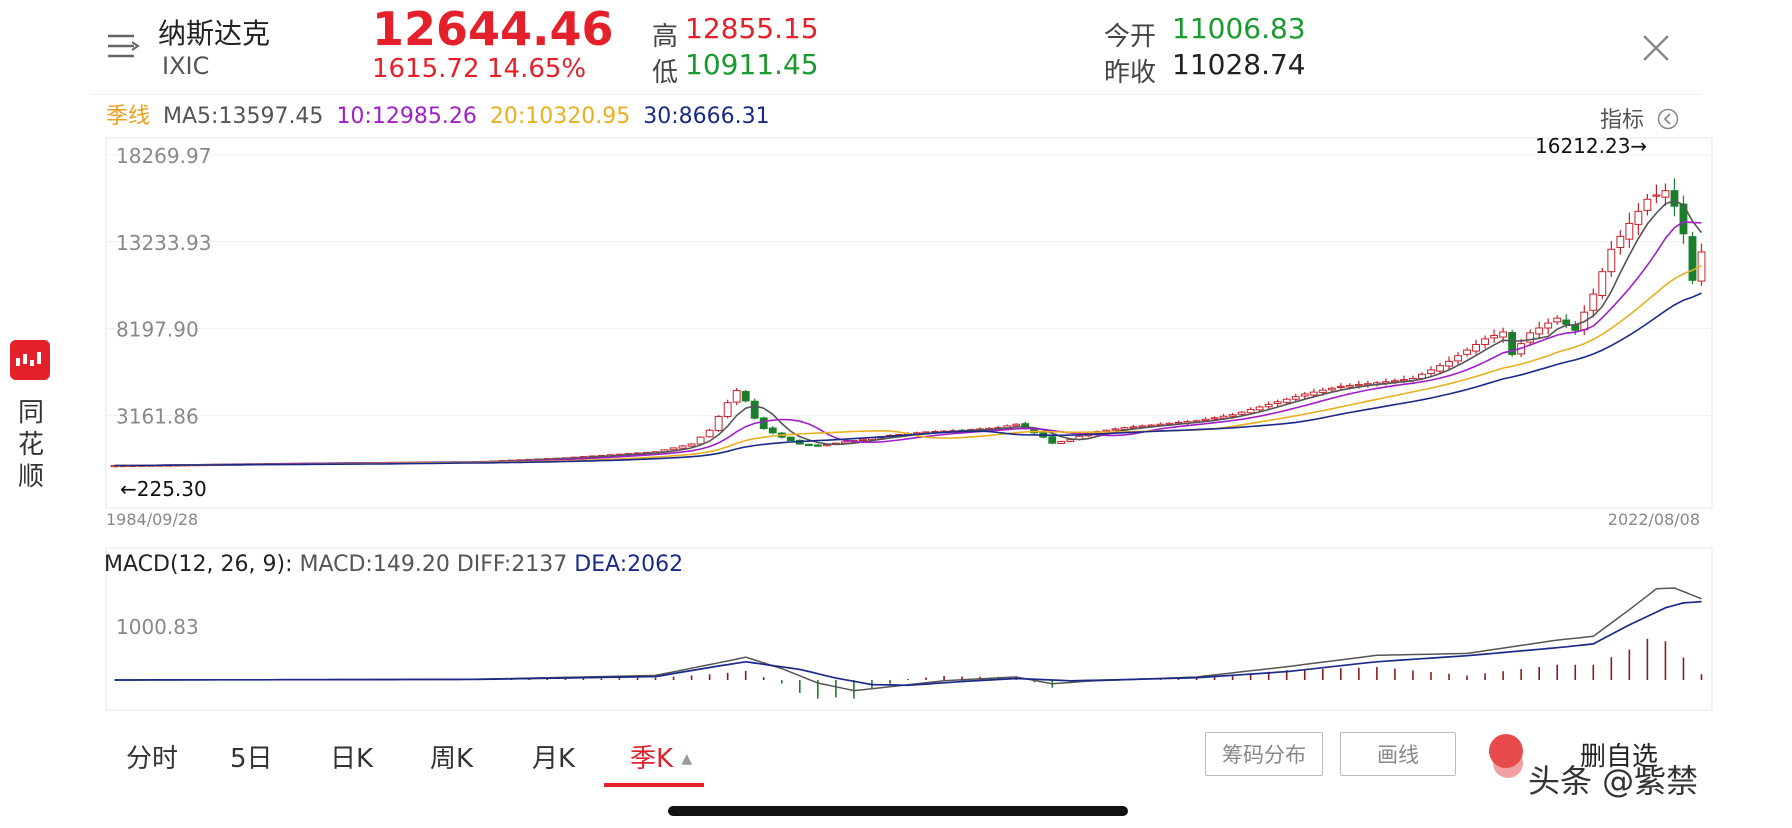 This screenshot has width=1792, height=828. What do you see at coordinates (251, 759) in the screenshot?
I see `tab-5day: 5日` at bounding box center [251, 759].